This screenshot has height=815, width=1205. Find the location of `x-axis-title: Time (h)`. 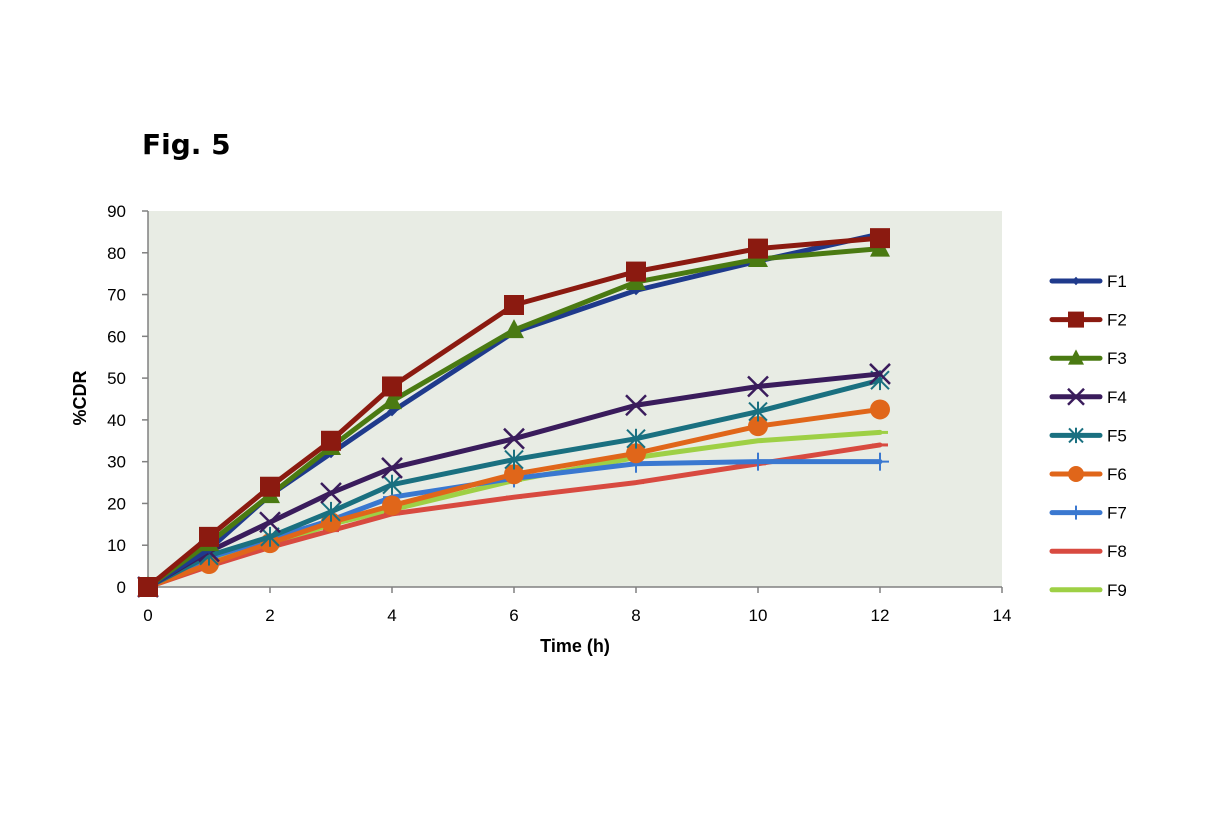

x-axis-title: Time (h) is located at coordinates (575, 646).